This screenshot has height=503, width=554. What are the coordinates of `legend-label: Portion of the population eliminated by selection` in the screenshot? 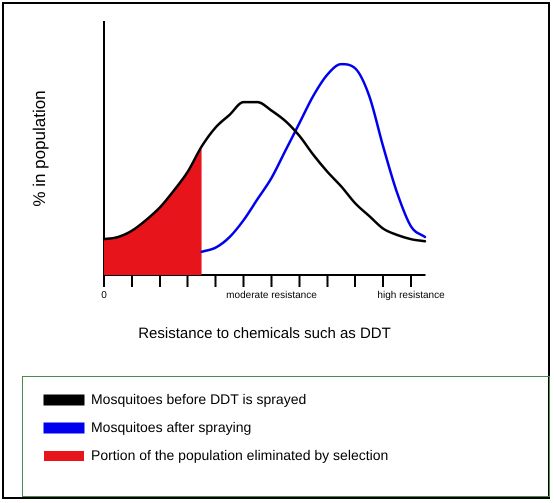 It's located at (239, 454).